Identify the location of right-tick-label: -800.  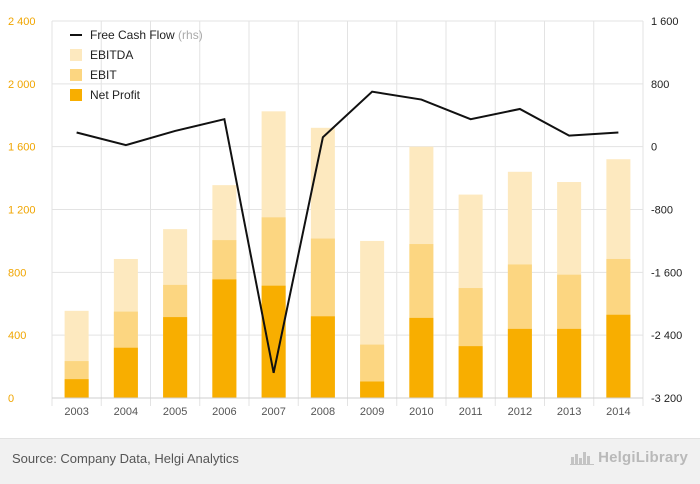
(662, 211).